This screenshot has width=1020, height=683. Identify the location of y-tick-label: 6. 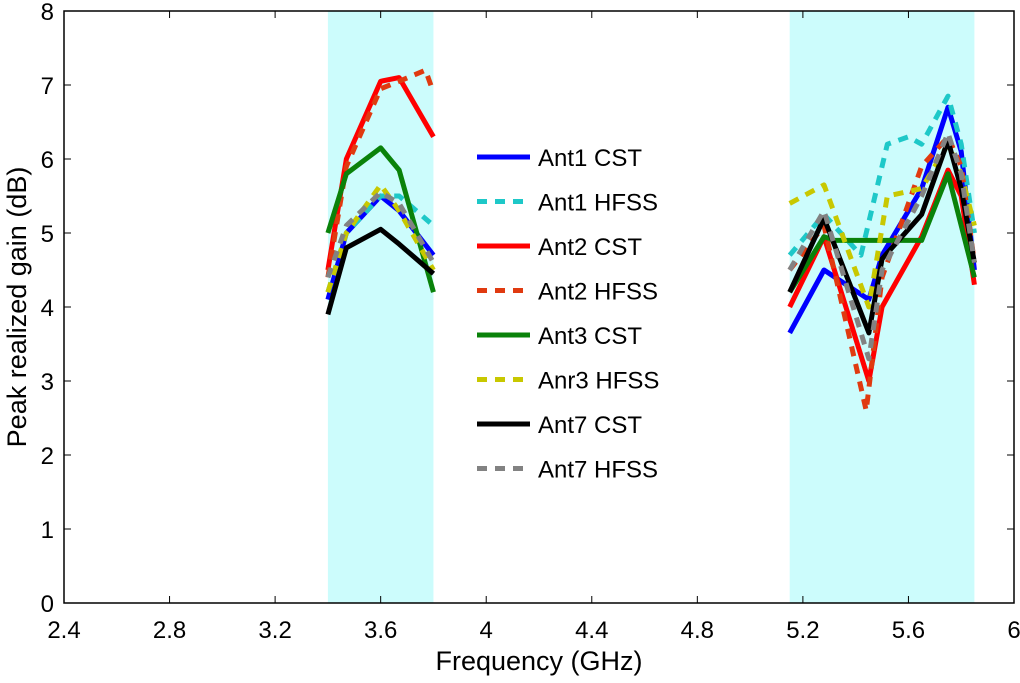
(47, 160).